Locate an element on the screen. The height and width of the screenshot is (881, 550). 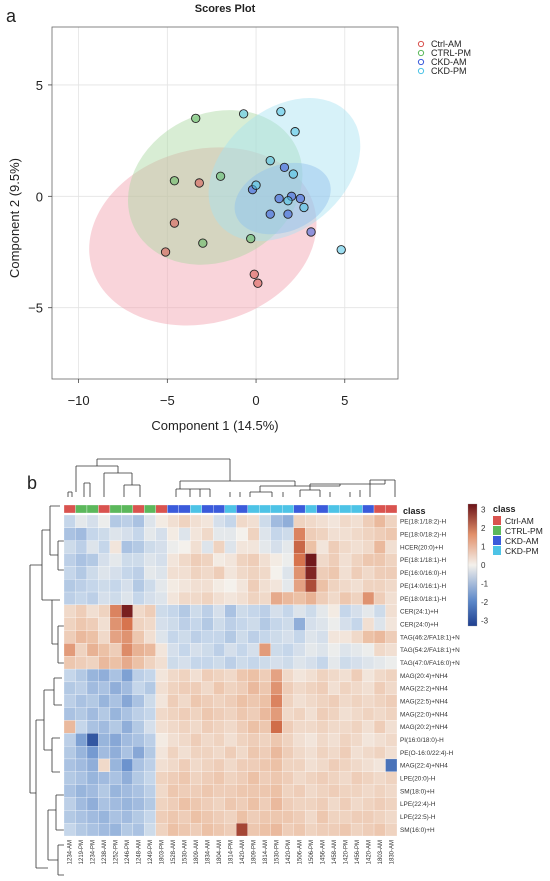
point-ctrl-pm is located at coordinates (220, 176).